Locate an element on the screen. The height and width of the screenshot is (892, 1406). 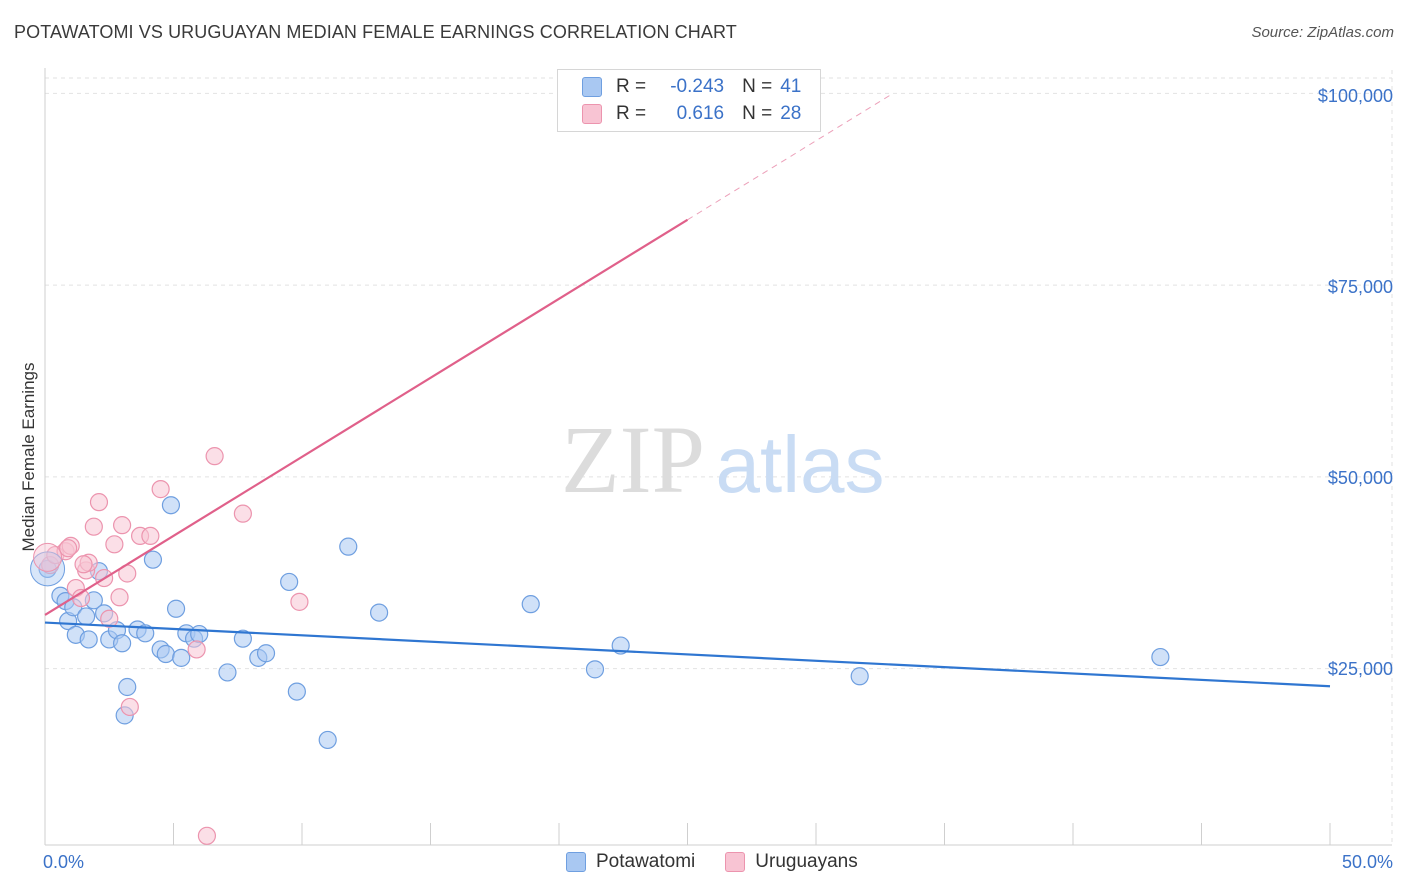
series-legend: Potawatomi Uruguayans is located at coordinates (727, 862).